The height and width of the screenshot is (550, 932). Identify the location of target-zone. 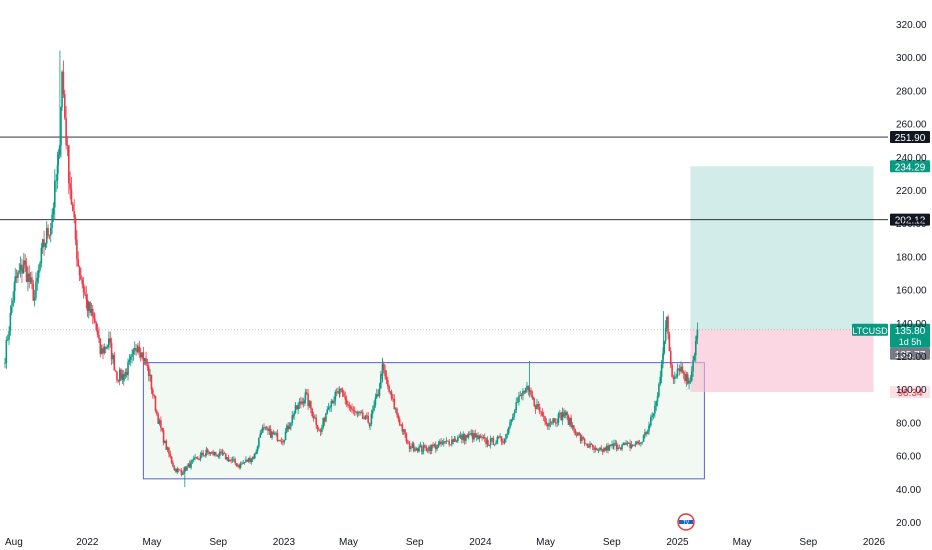
(782, 248).